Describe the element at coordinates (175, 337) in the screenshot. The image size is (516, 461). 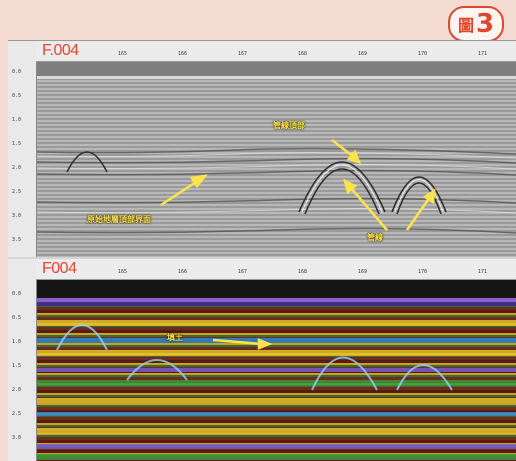
I see `backfill-annotation: 填土` at that location.